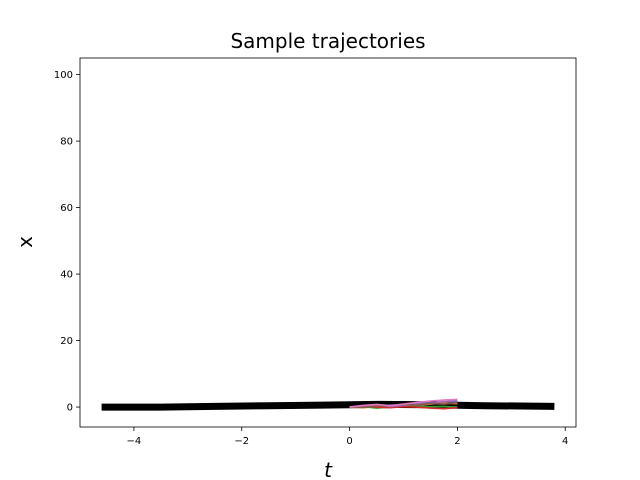 The height and width of the screenshot is (480, 640). Describe the element at coordinates (349, 441) in the screenshot. I see `x-tick-label: 0` at that location.